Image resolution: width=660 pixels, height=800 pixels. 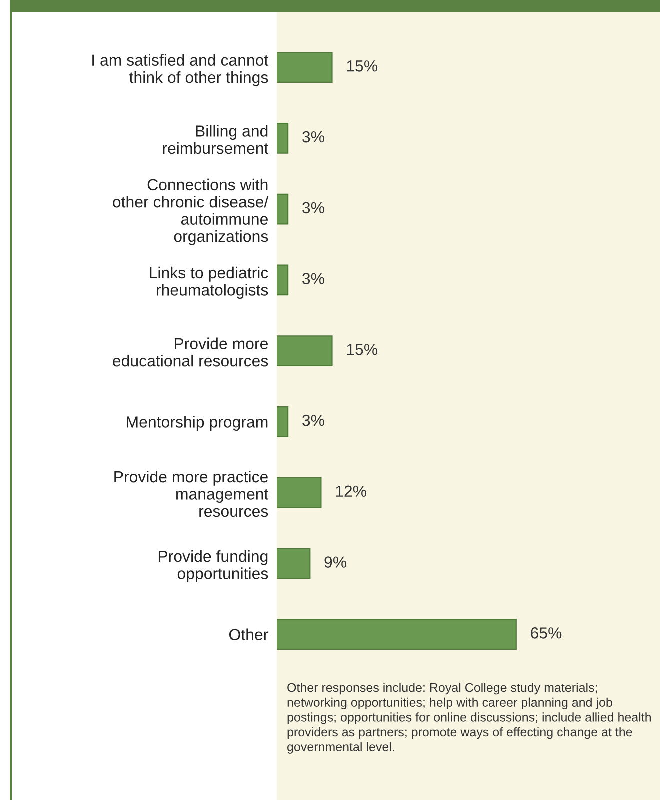 I want to click on y-tick-label: Connections with other chronic disease/ autoimmune organizations, so click(x=191, y=212).